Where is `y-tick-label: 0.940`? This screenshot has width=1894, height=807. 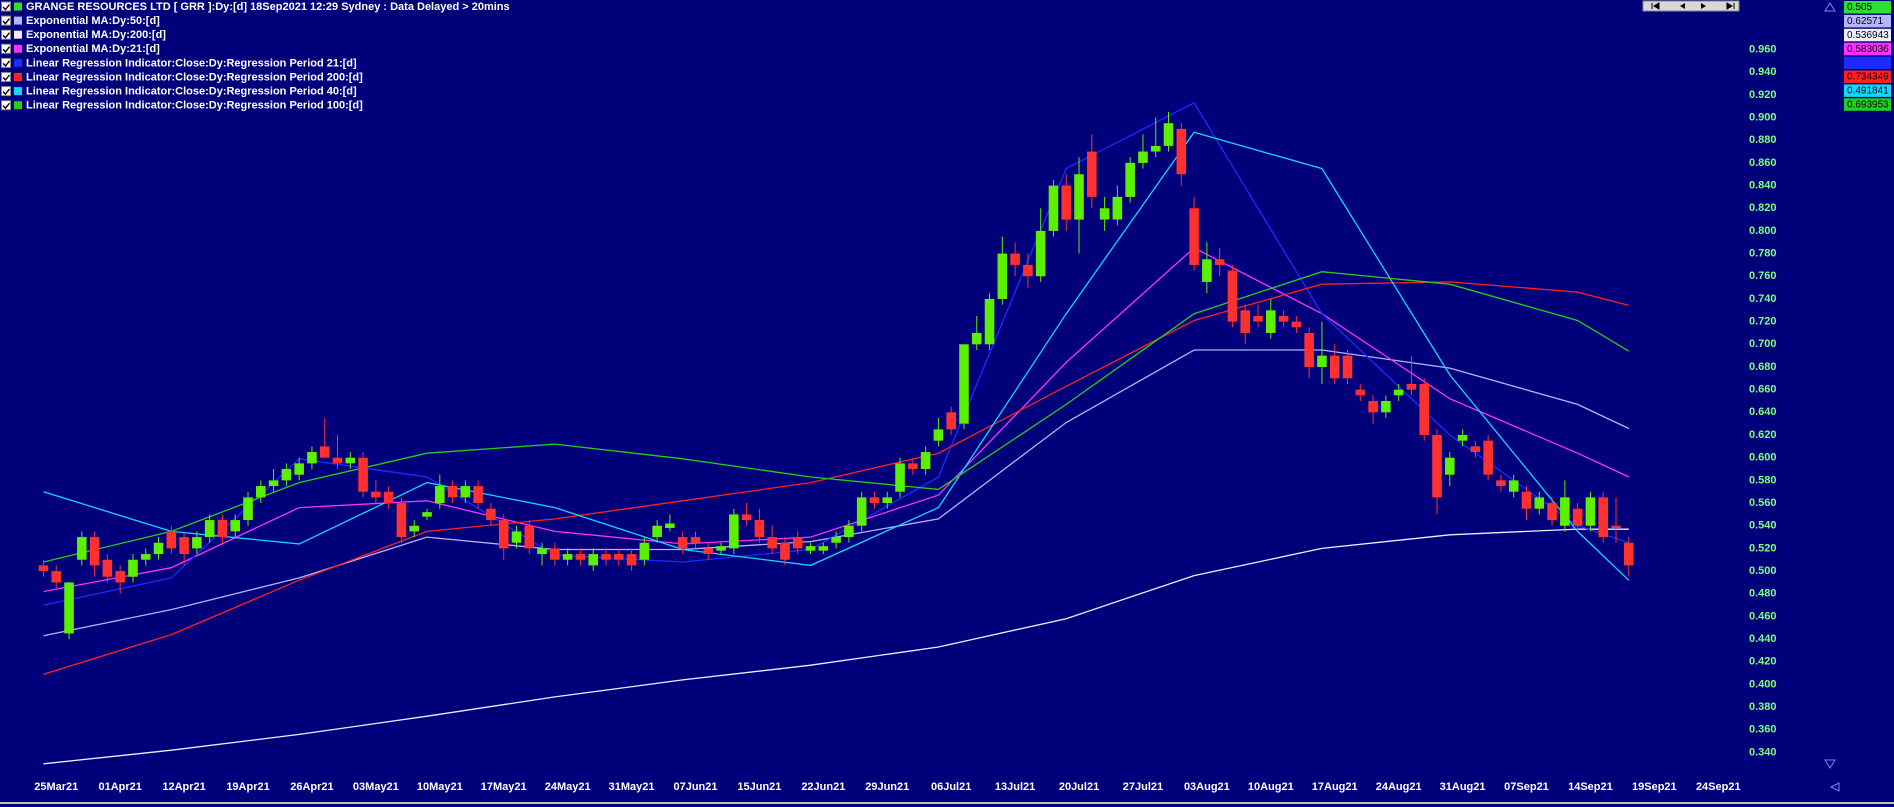
y-tick-label: 0.940 is located at coordinates (1763, 72).